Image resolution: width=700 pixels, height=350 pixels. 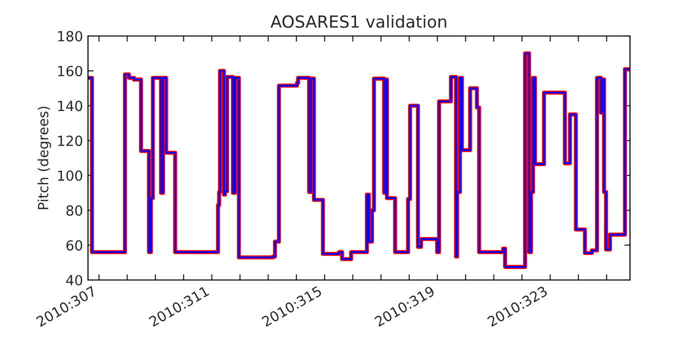 What do you see at coordinates (70, 71) in the screenshot?
I see `y-tick-label: 160` at bounding box center [70, 71].